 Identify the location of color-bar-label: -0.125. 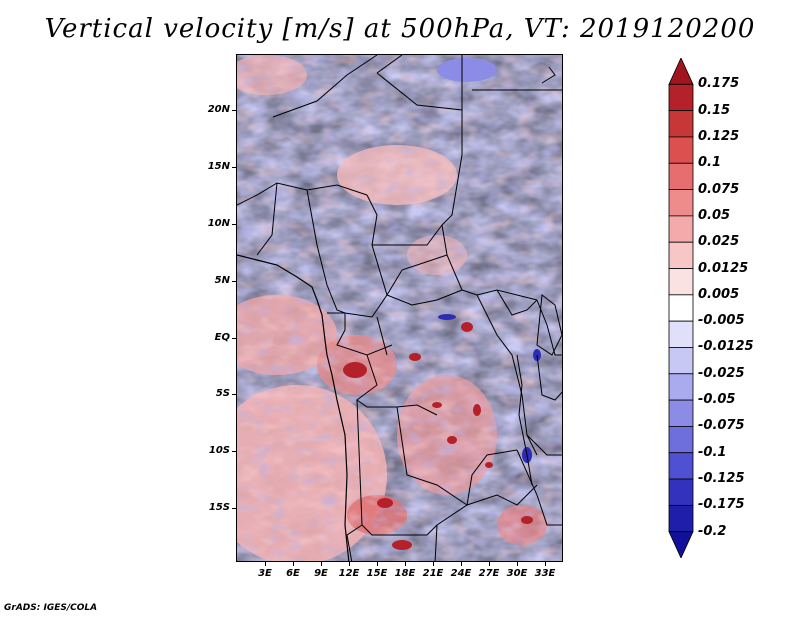
(721, 479).